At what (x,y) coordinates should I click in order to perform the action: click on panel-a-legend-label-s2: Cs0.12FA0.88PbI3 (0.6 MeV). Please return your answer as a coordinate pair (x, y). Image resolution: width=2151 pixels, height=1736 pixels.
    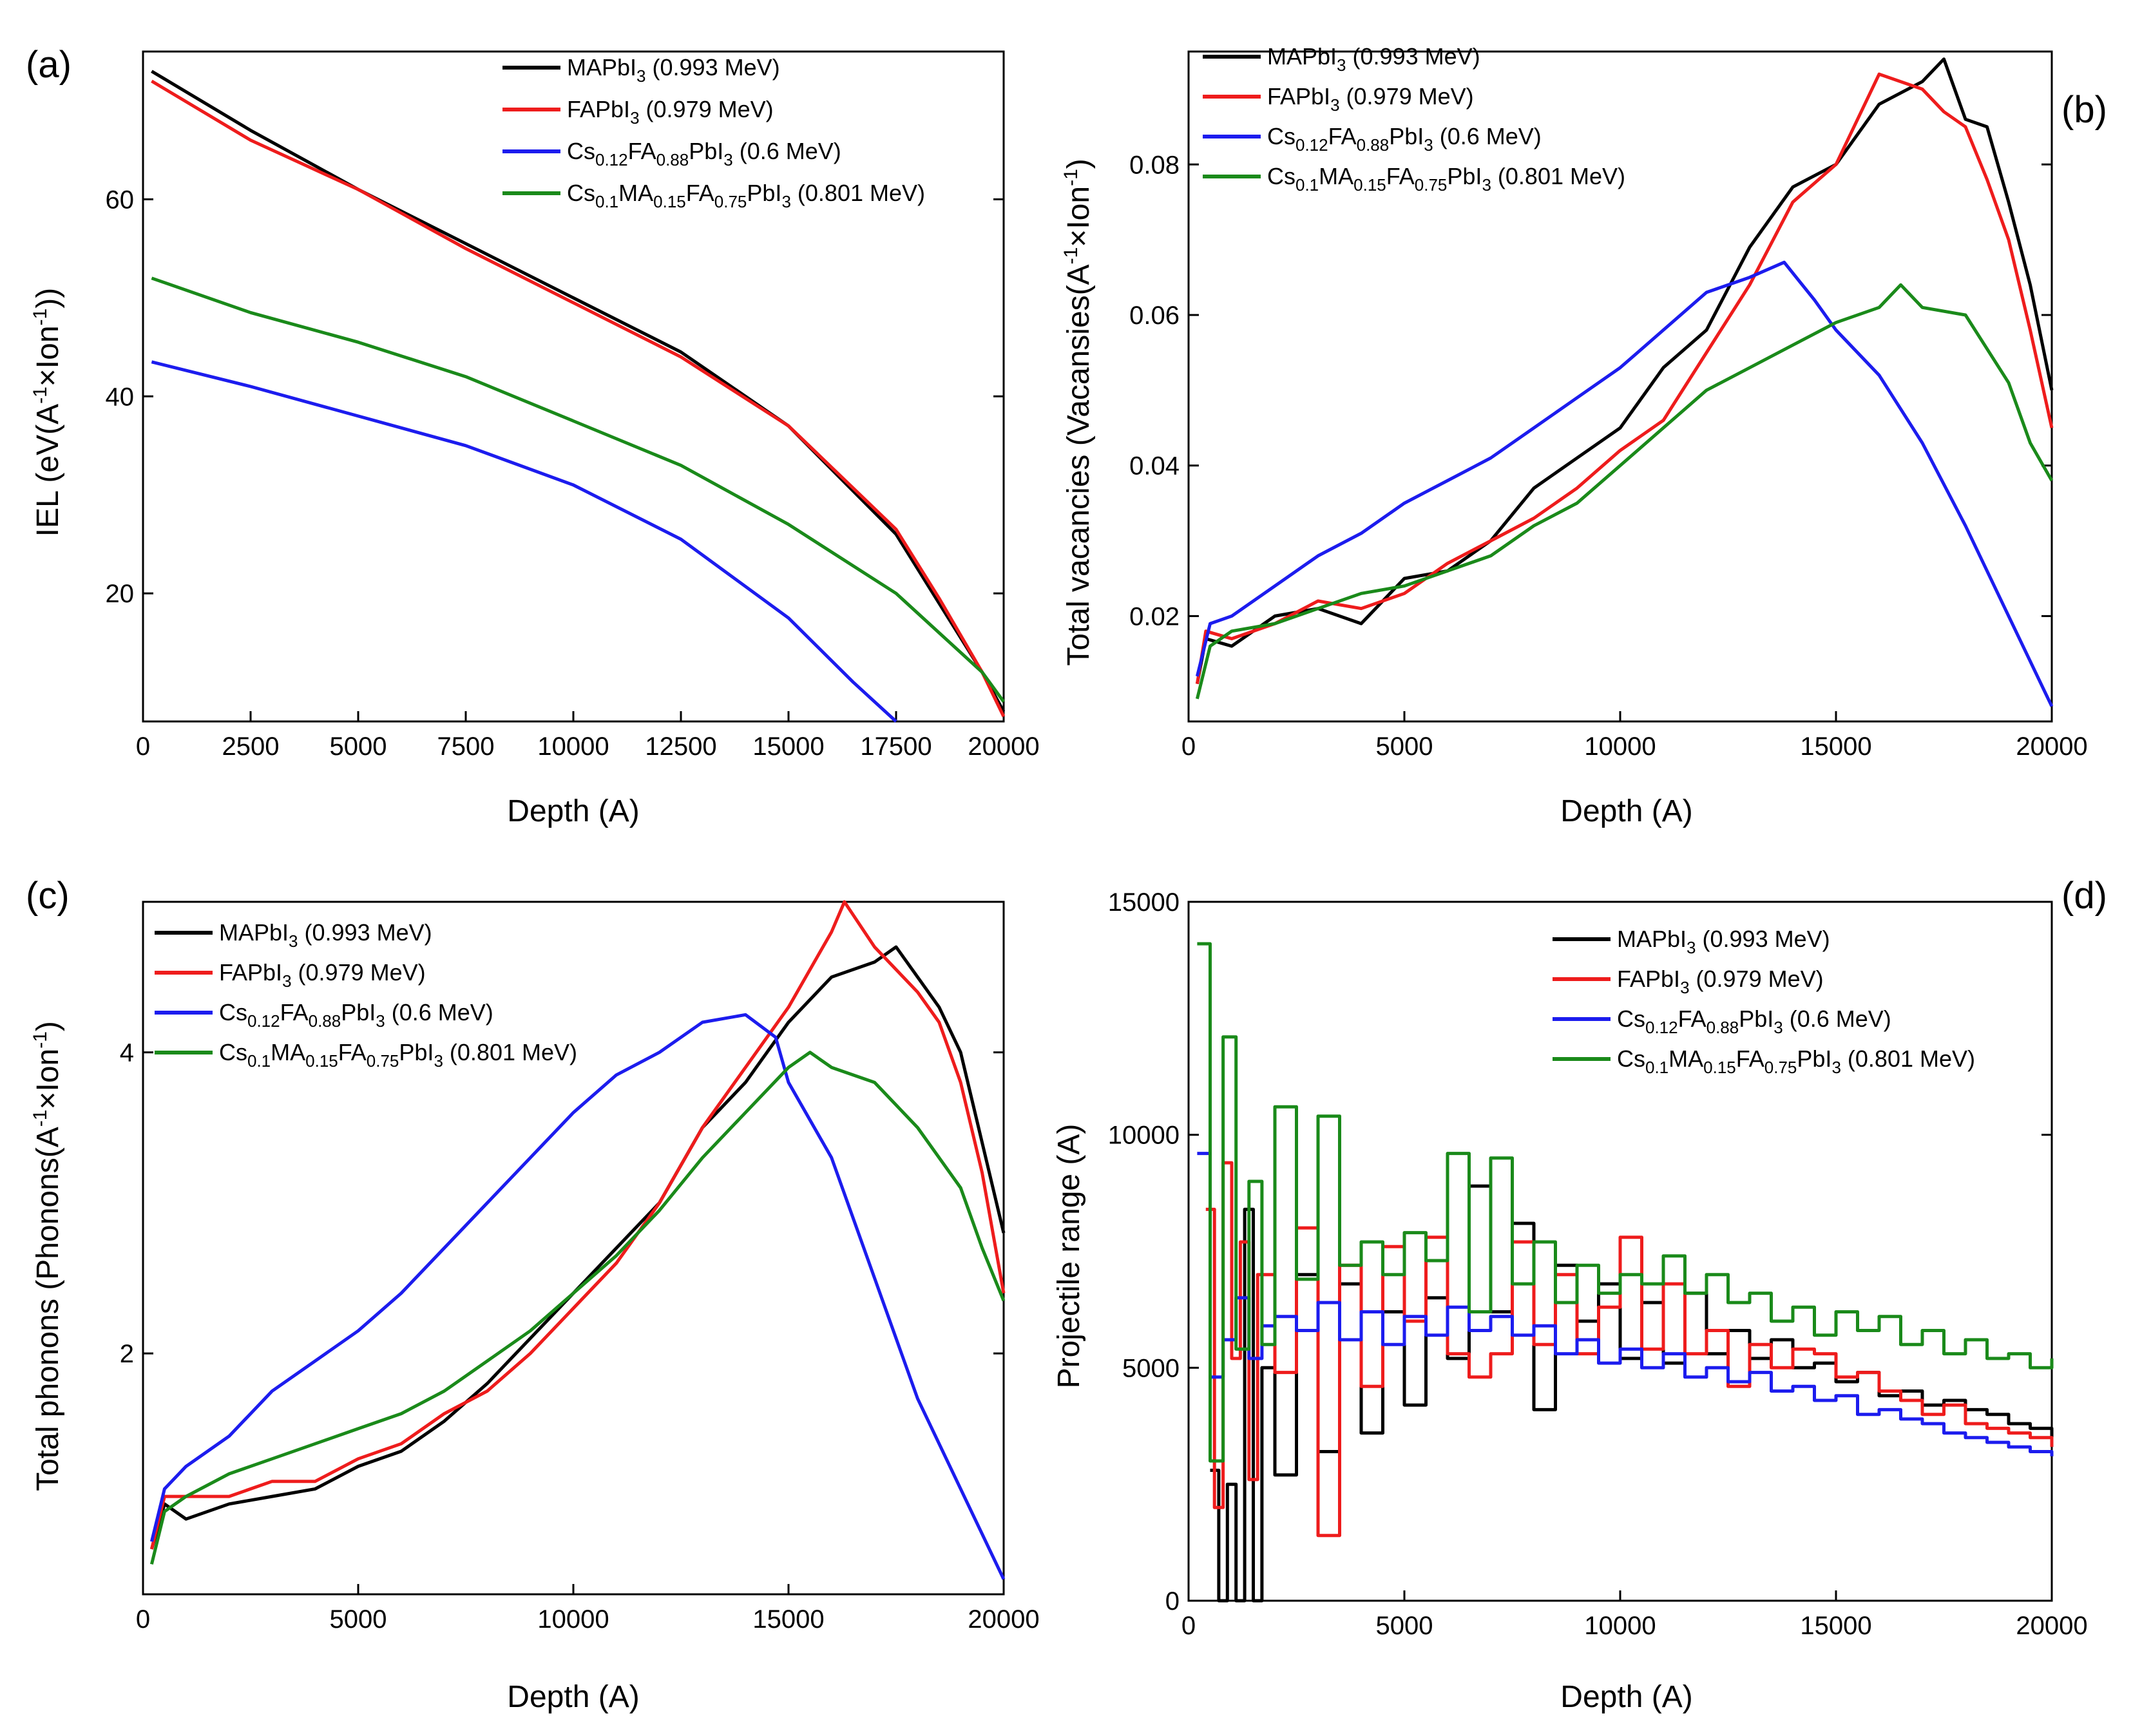
    Looking at the image, I should click on (704, 153).